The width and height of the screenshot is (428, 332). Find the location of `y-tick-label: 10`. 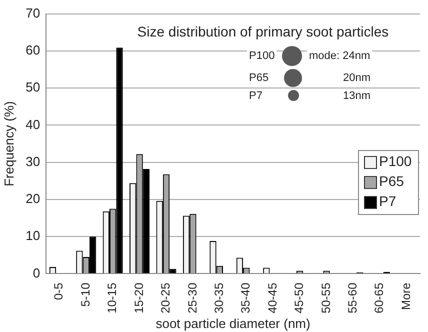

y-tick-label: 10 is located at coordinates (33, 236).